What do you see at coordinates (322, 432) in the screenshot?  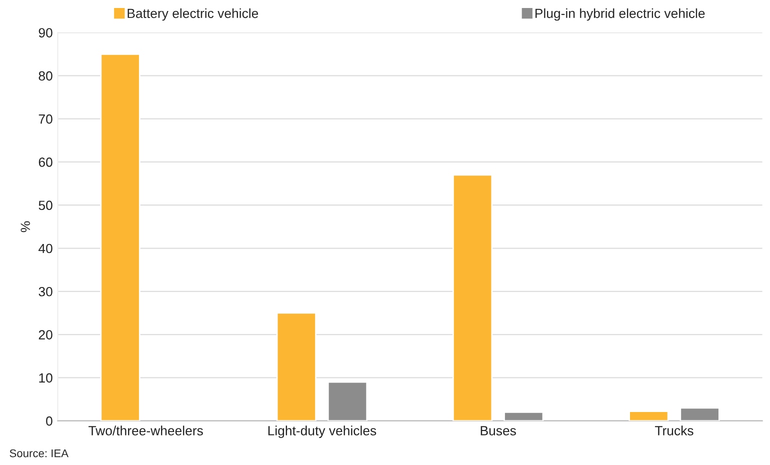 I see `x-tick-label: Light-duty vehicles` at bounding box center [322, 432].